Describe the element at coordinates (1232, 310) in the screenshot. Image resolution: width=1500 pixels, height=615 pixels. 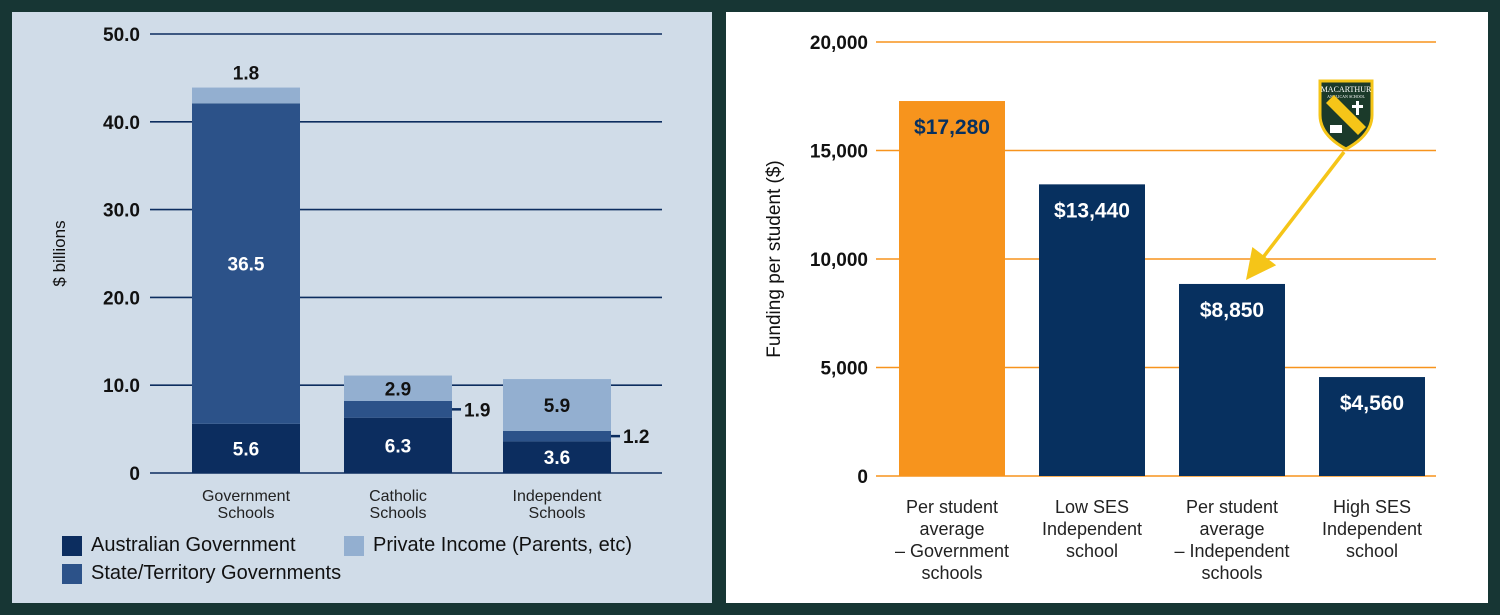
I see `data-label: $8,850` at that location.